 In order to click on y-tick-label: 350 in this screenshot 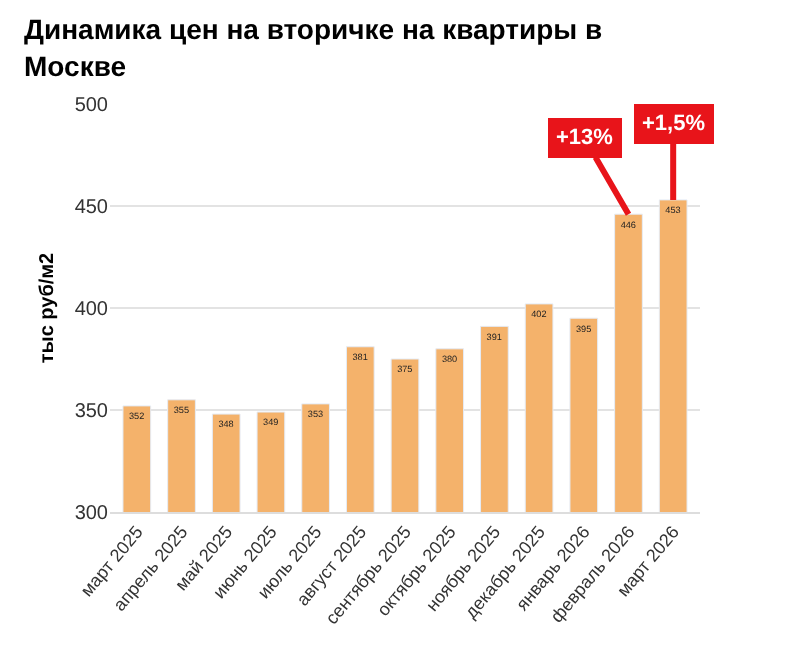, I will do `click(91, 412)`.